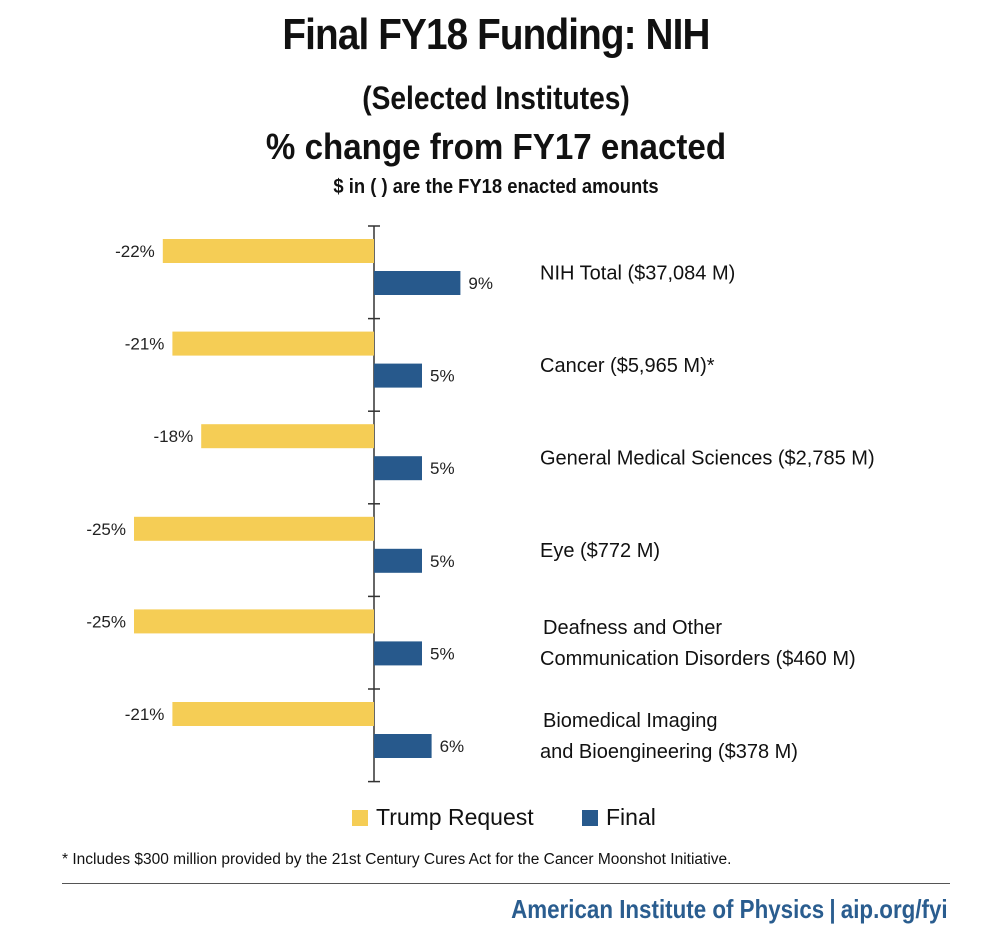 The height and width of the screenshot is (946, 992). I want to click on data-label-final: 6%, so click(452, 746).